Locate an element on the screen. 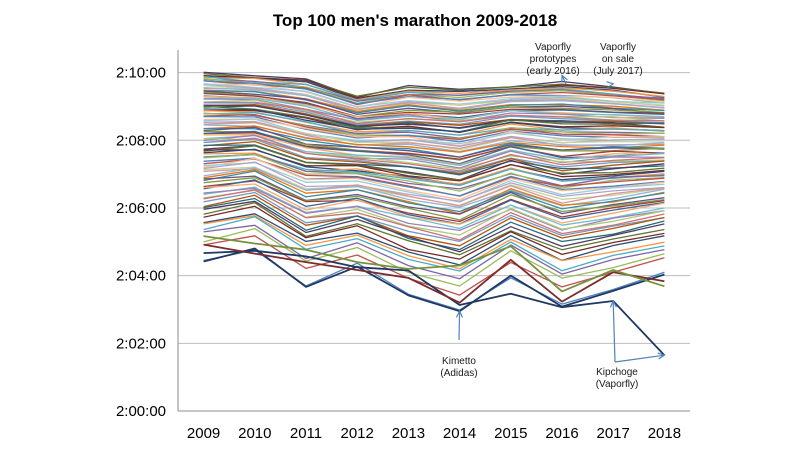 This screenshot has height=450, width=800. annotation-label: Kimetto (Adidas) is located at coordinates (458, 367).